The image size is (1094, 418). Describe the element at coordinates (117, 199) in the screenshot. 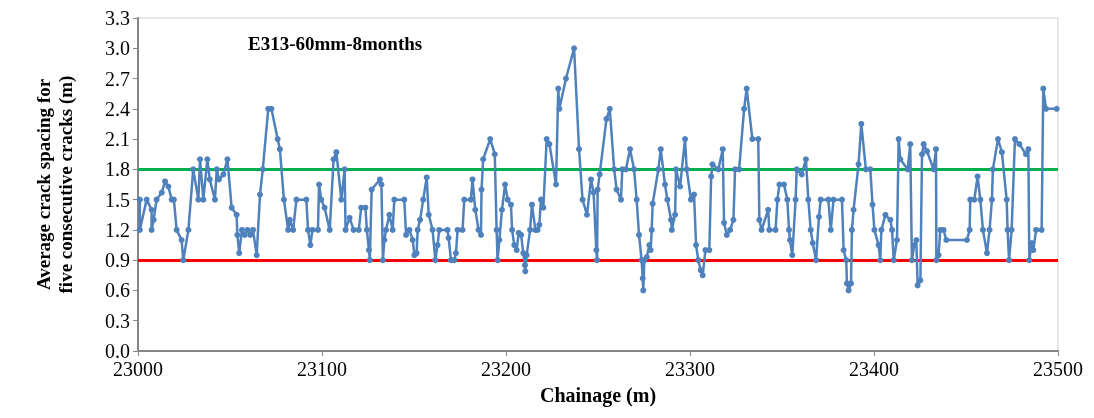

I see `y-tick-label: 1.5` at that location.